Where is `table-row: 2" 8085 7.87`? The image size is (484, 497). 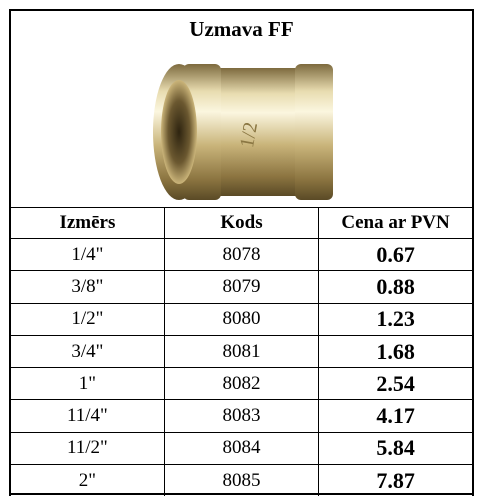
table-row: 2" 8085 7.87 is located at coordinates (241, 480).